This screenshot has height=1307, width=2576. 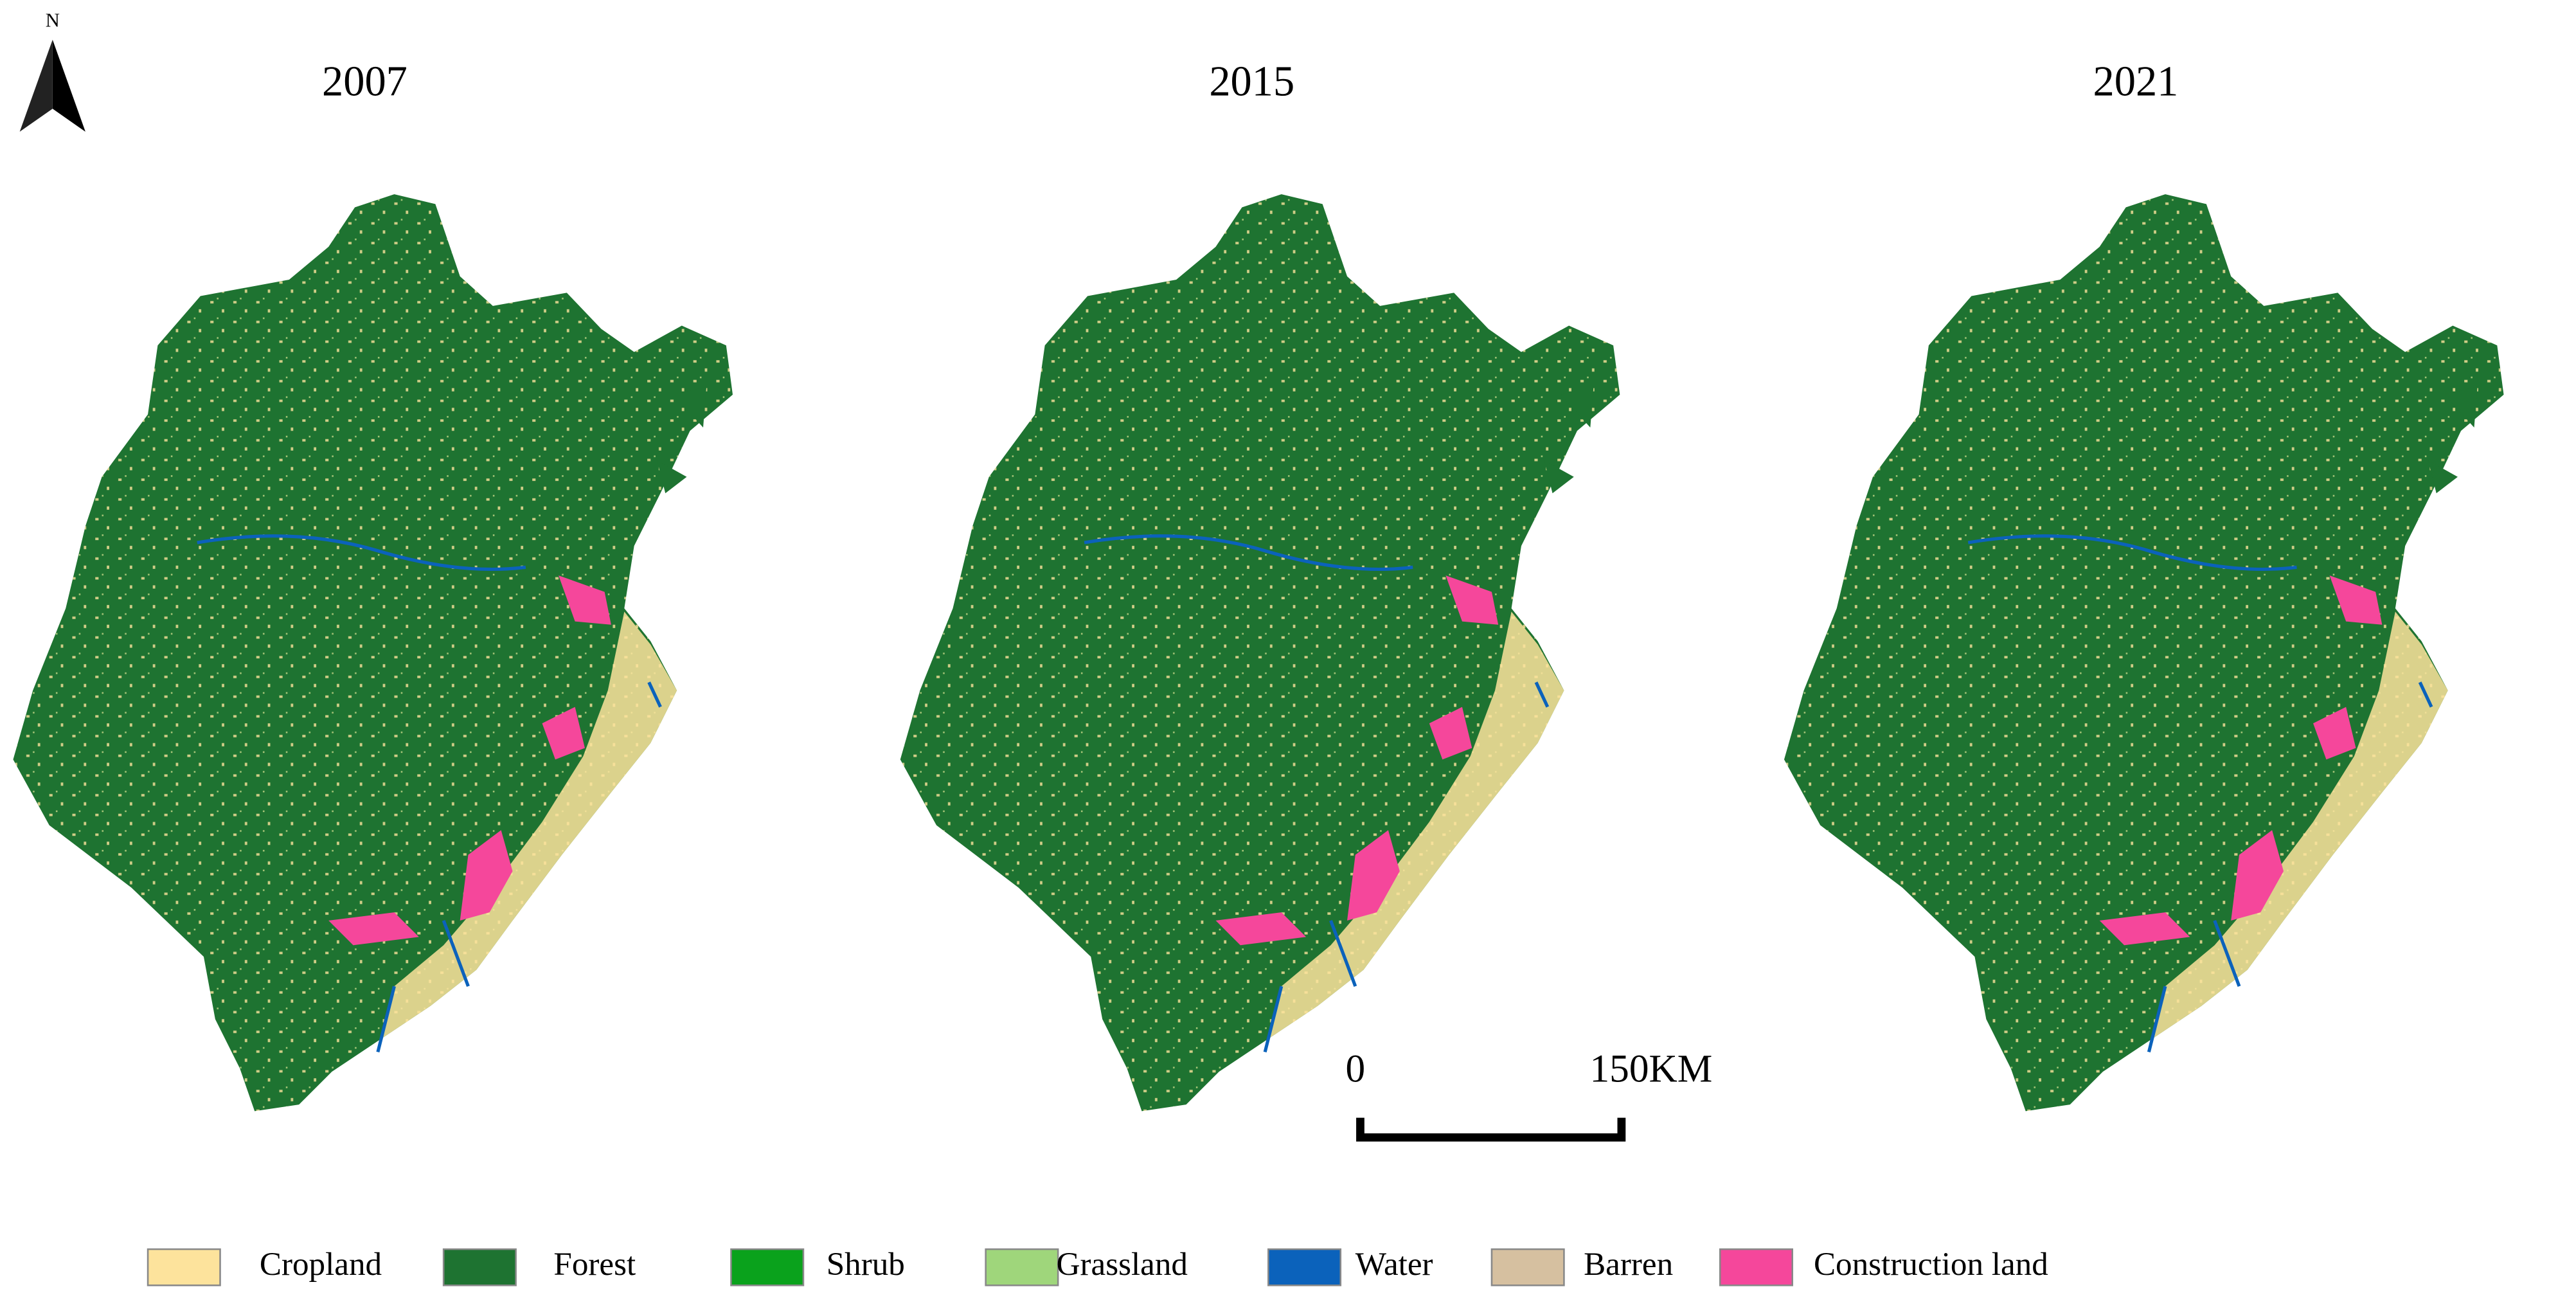 What do you see at coordinates (1491, 1129) in the screenshot?
I see `scale-line` at bounding box center [1491, 1129].